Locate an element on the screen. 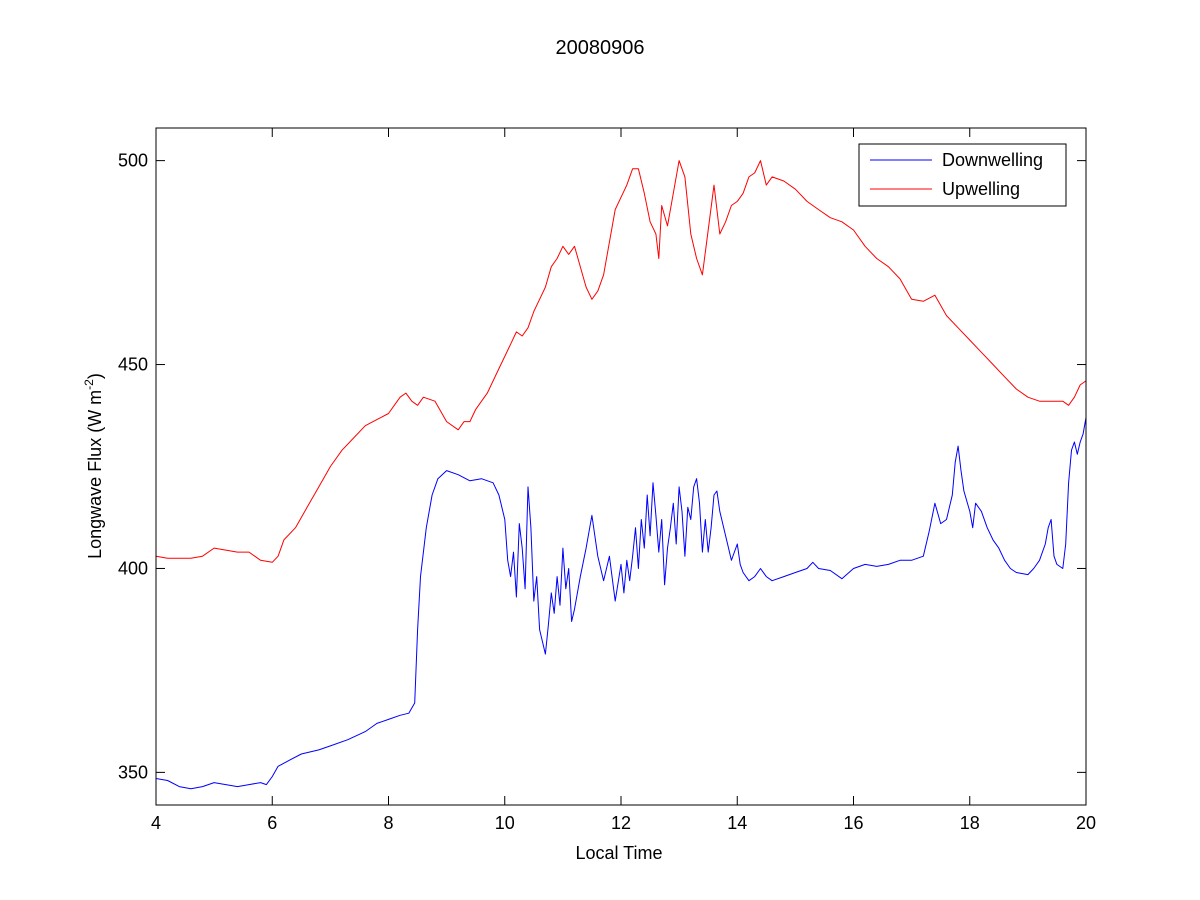 This screenshot has height=900, width=1200. y-axis-label-main: Longwave Flux (W m is located at coordinates (95, 474).